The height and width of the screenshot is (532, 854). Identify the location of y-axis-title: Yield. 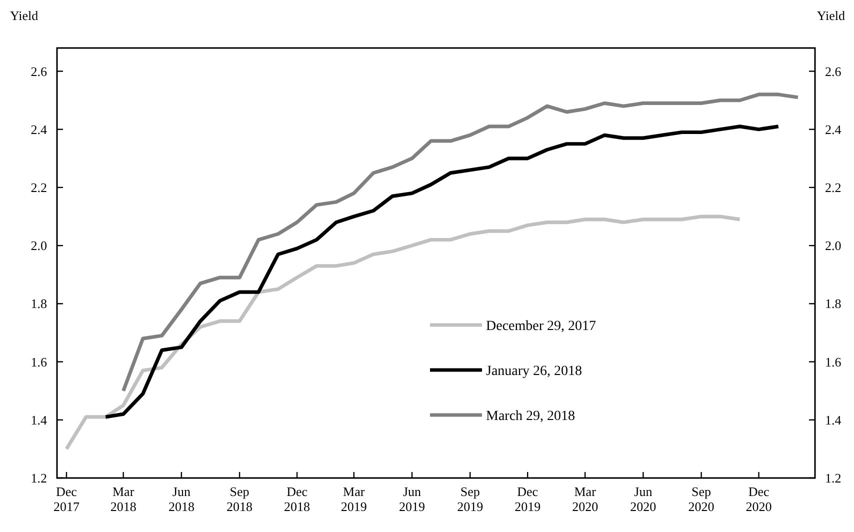
(24, 15).